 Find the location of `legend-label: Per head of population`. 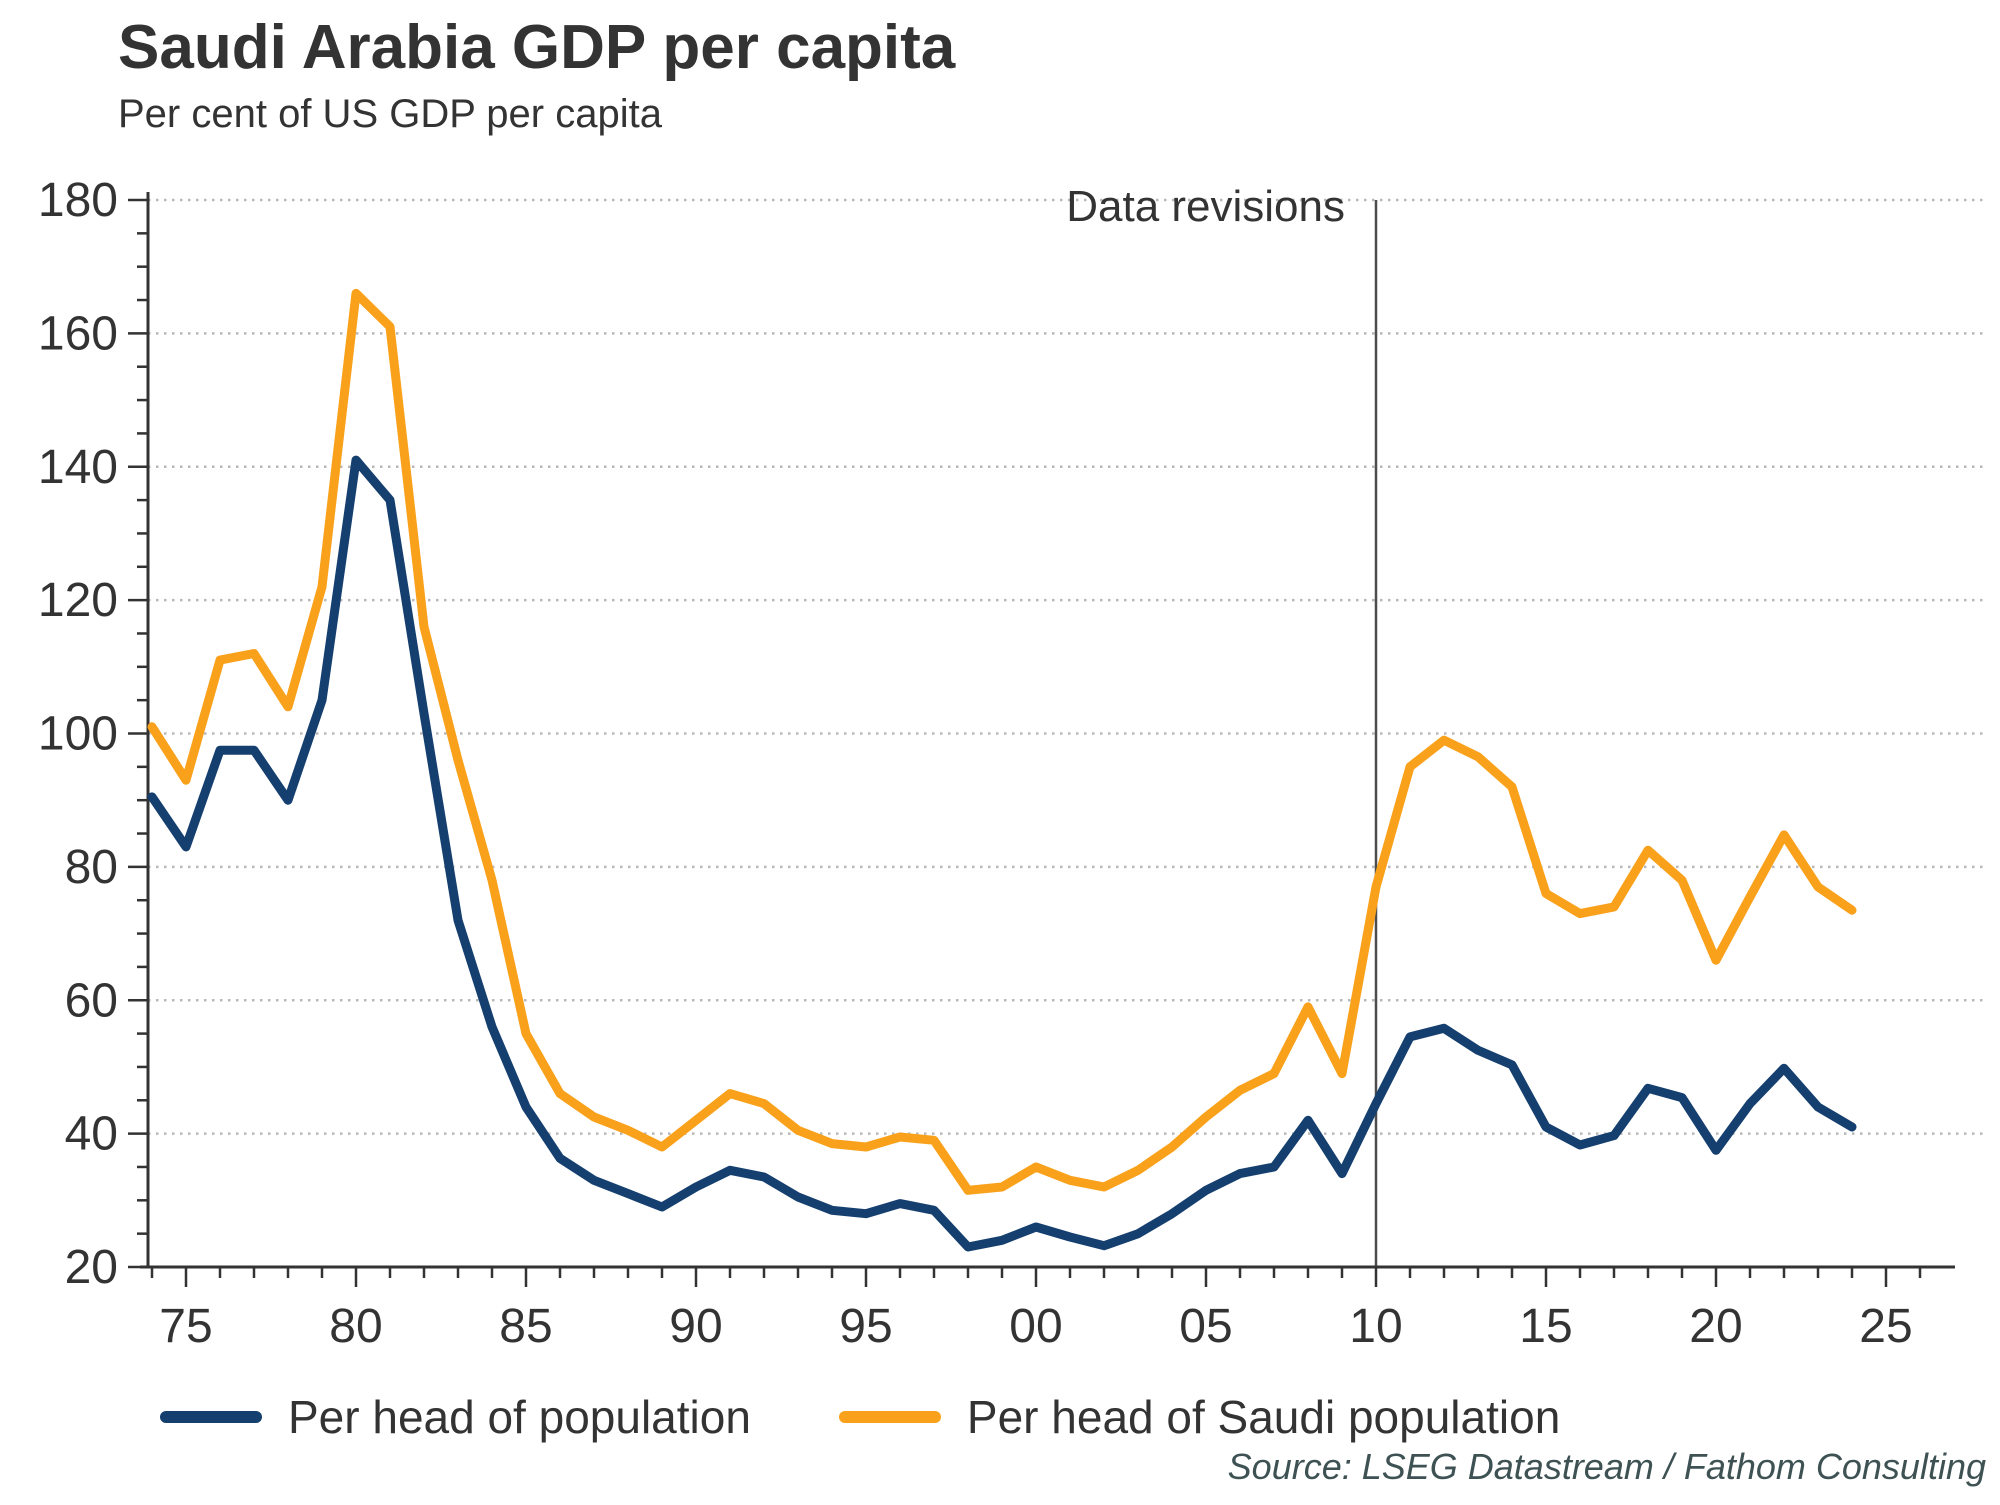

legend-label: Per head of population is located at coordinates (519, 1417).